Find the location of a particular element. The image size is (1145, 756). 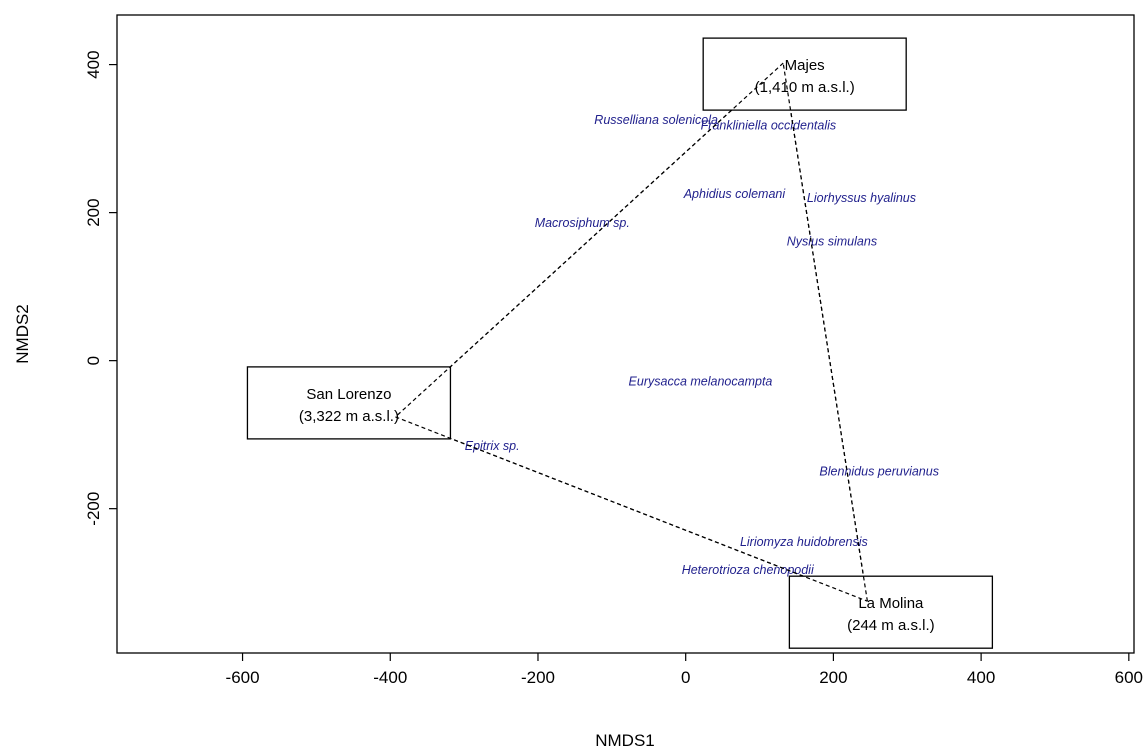

x-tick-label: -400 is located at coordinates (390, 677).